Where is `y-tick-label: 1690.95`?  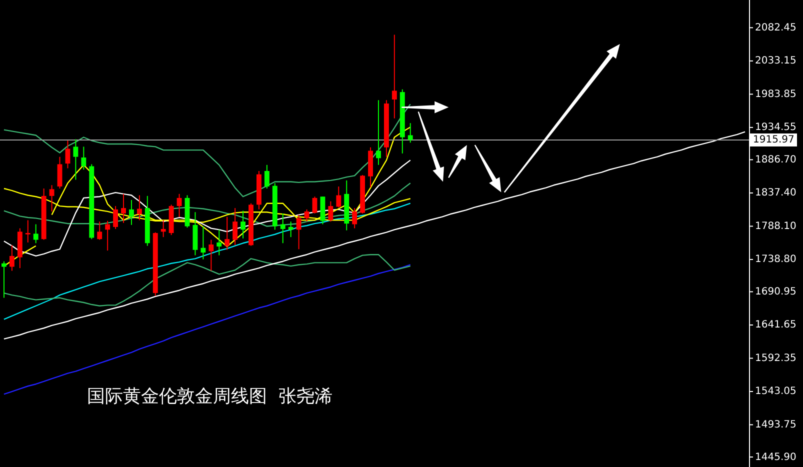 y-tick-label: 1690.95 is located at coordinates (775, 292).